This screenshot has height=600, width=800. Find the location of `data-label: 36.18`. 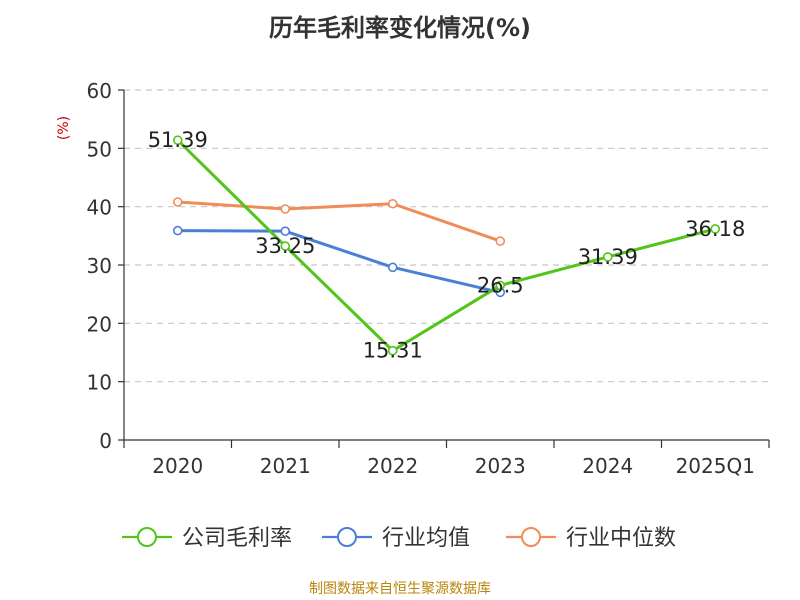

data-label: 36.18 is located at coordinates (715, 229).